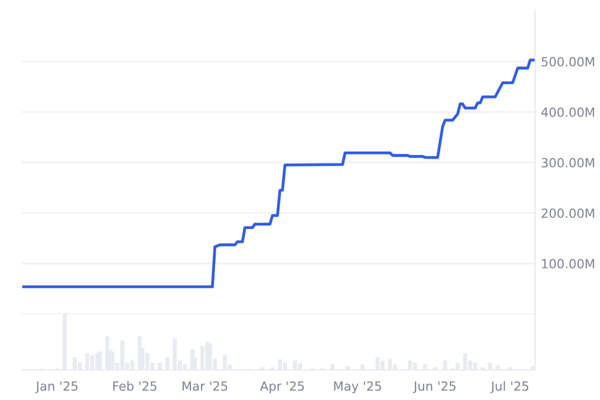  What do you see at coordinates (568, 213) in the screenshot?
I see `y-tick-label: 200.00M` at bounding box center [568, 213].